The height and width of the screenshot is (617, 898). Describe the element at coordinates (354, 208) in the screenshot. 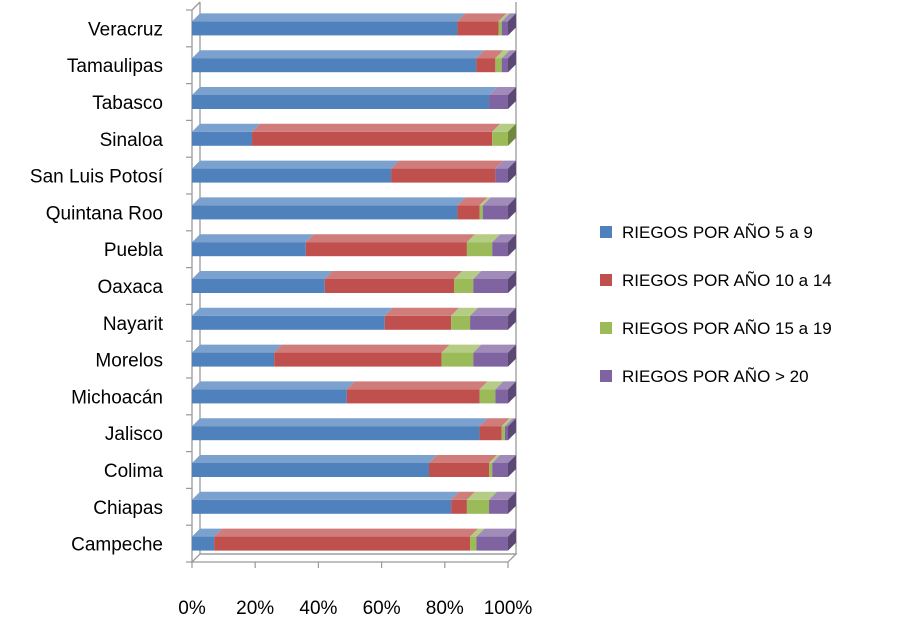

I see `bar-row-quintana-roo` at that location.